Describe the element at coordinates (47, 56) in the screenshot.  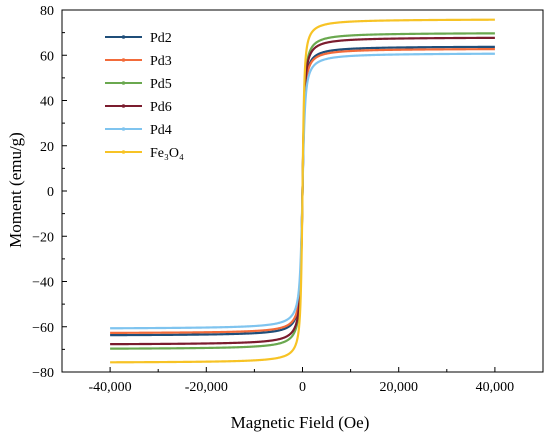
I see `y-tick-label: 60` at that location.